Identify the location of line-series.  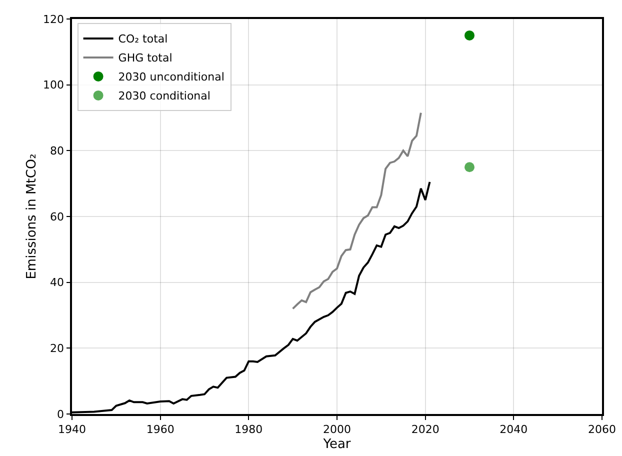
(357, 211).